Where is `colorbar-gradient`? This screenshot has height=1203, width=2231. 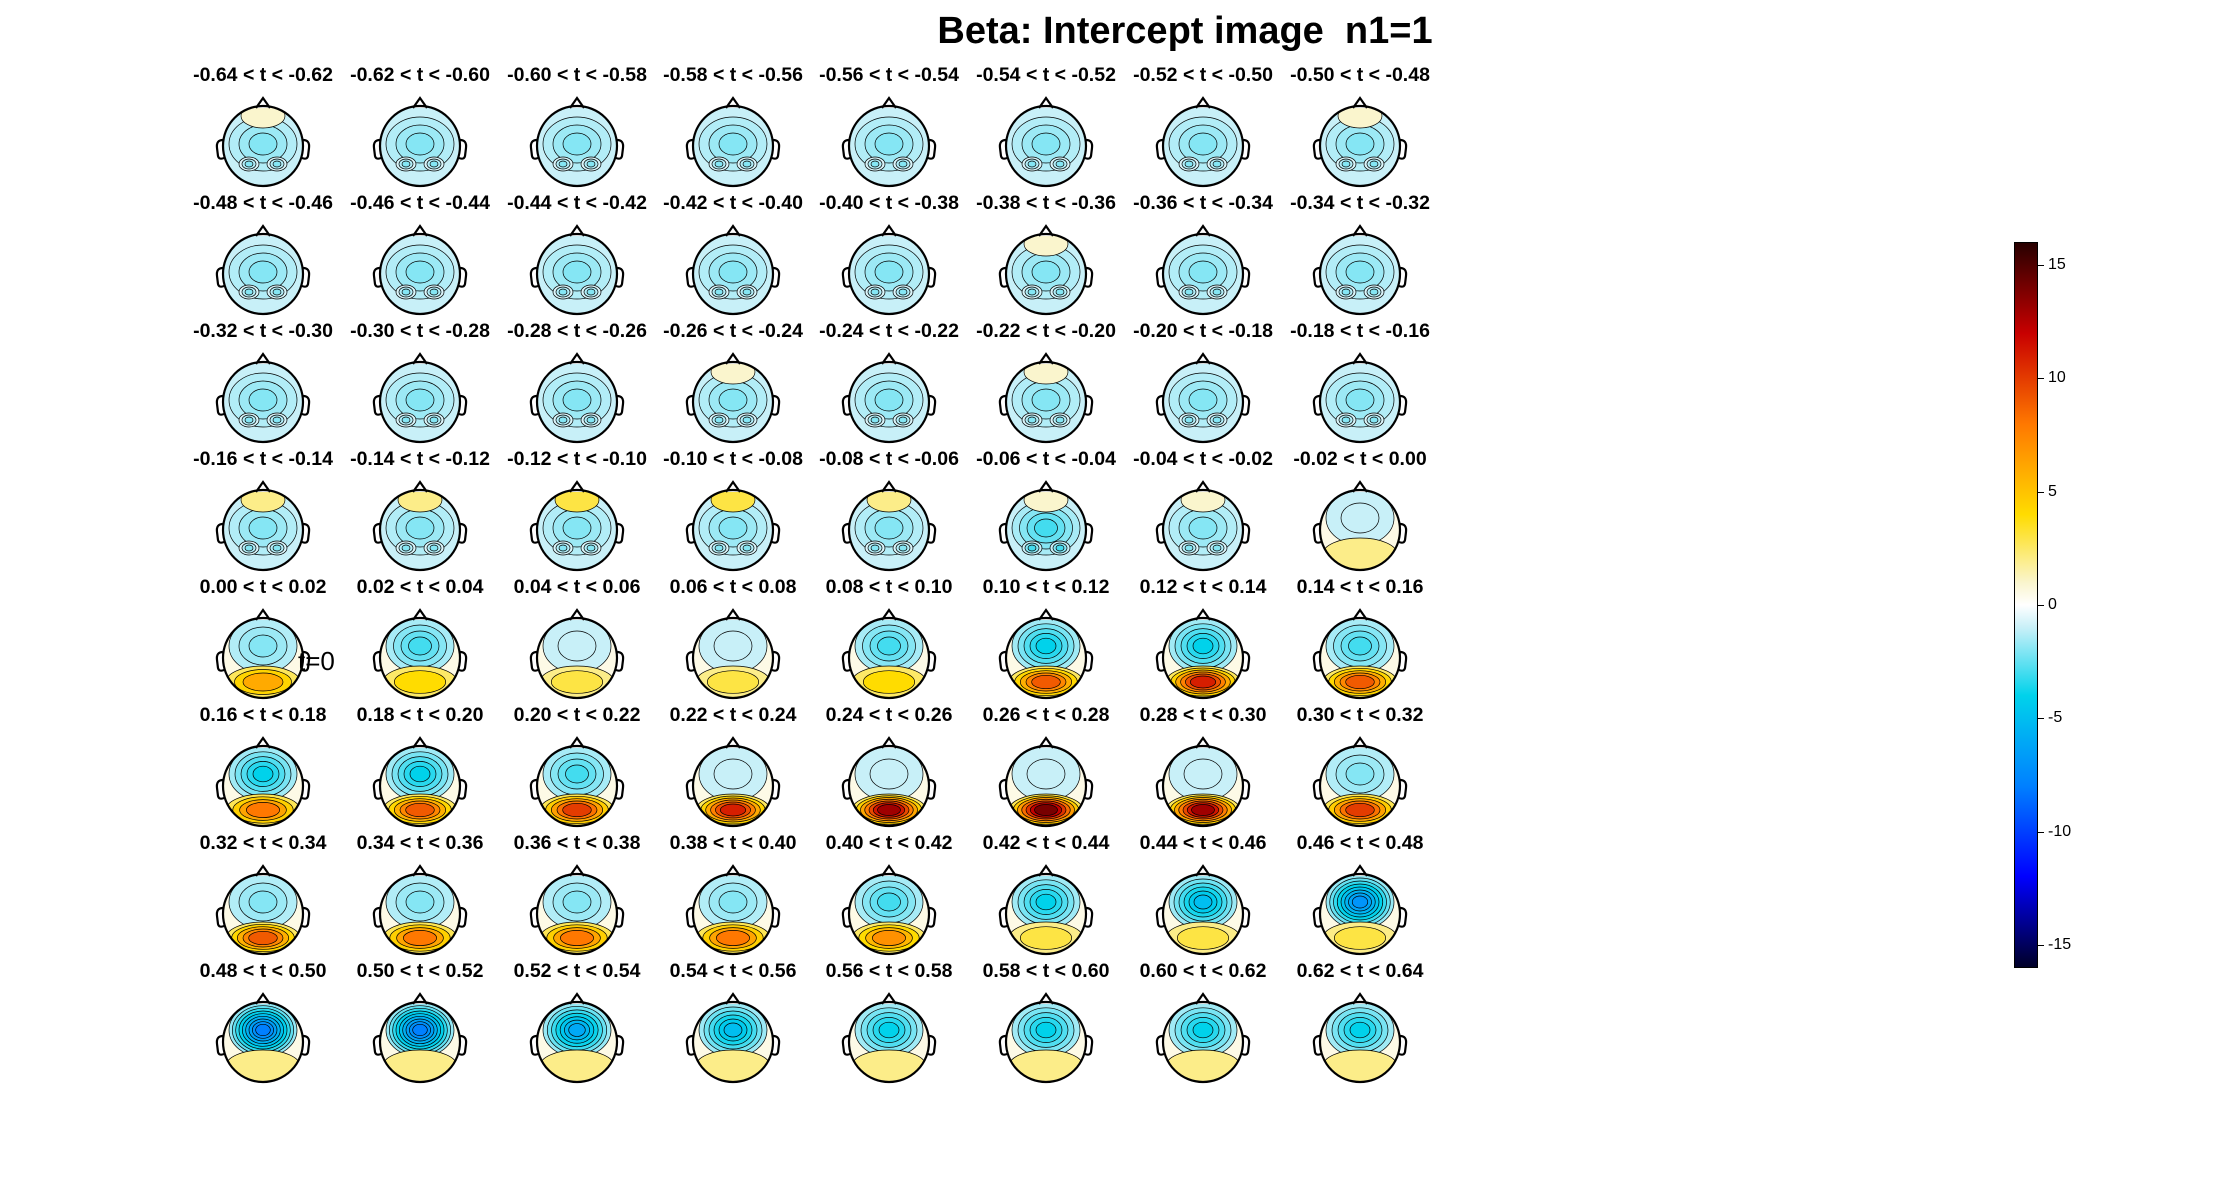 colorbar-gradient is located at coordinates (2026, 605).